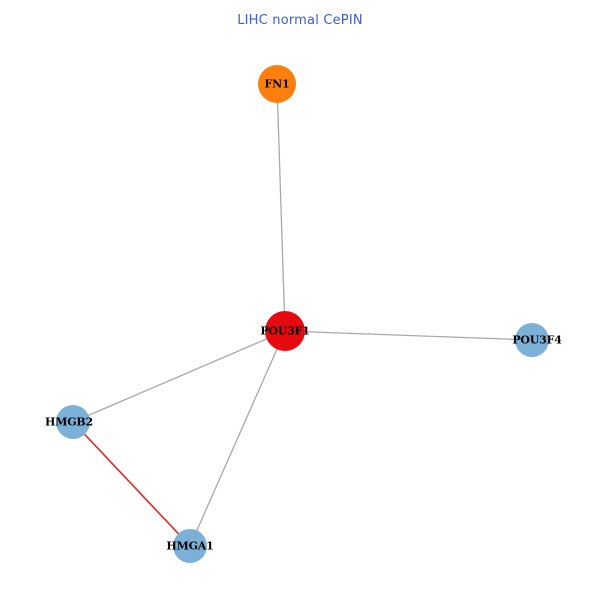 The image size is (600, 600). What do you see at coordinates (408, 335) in the screenshot?
I see `edge-pou3f1-pou3f4` at bounding box center [408, 335].